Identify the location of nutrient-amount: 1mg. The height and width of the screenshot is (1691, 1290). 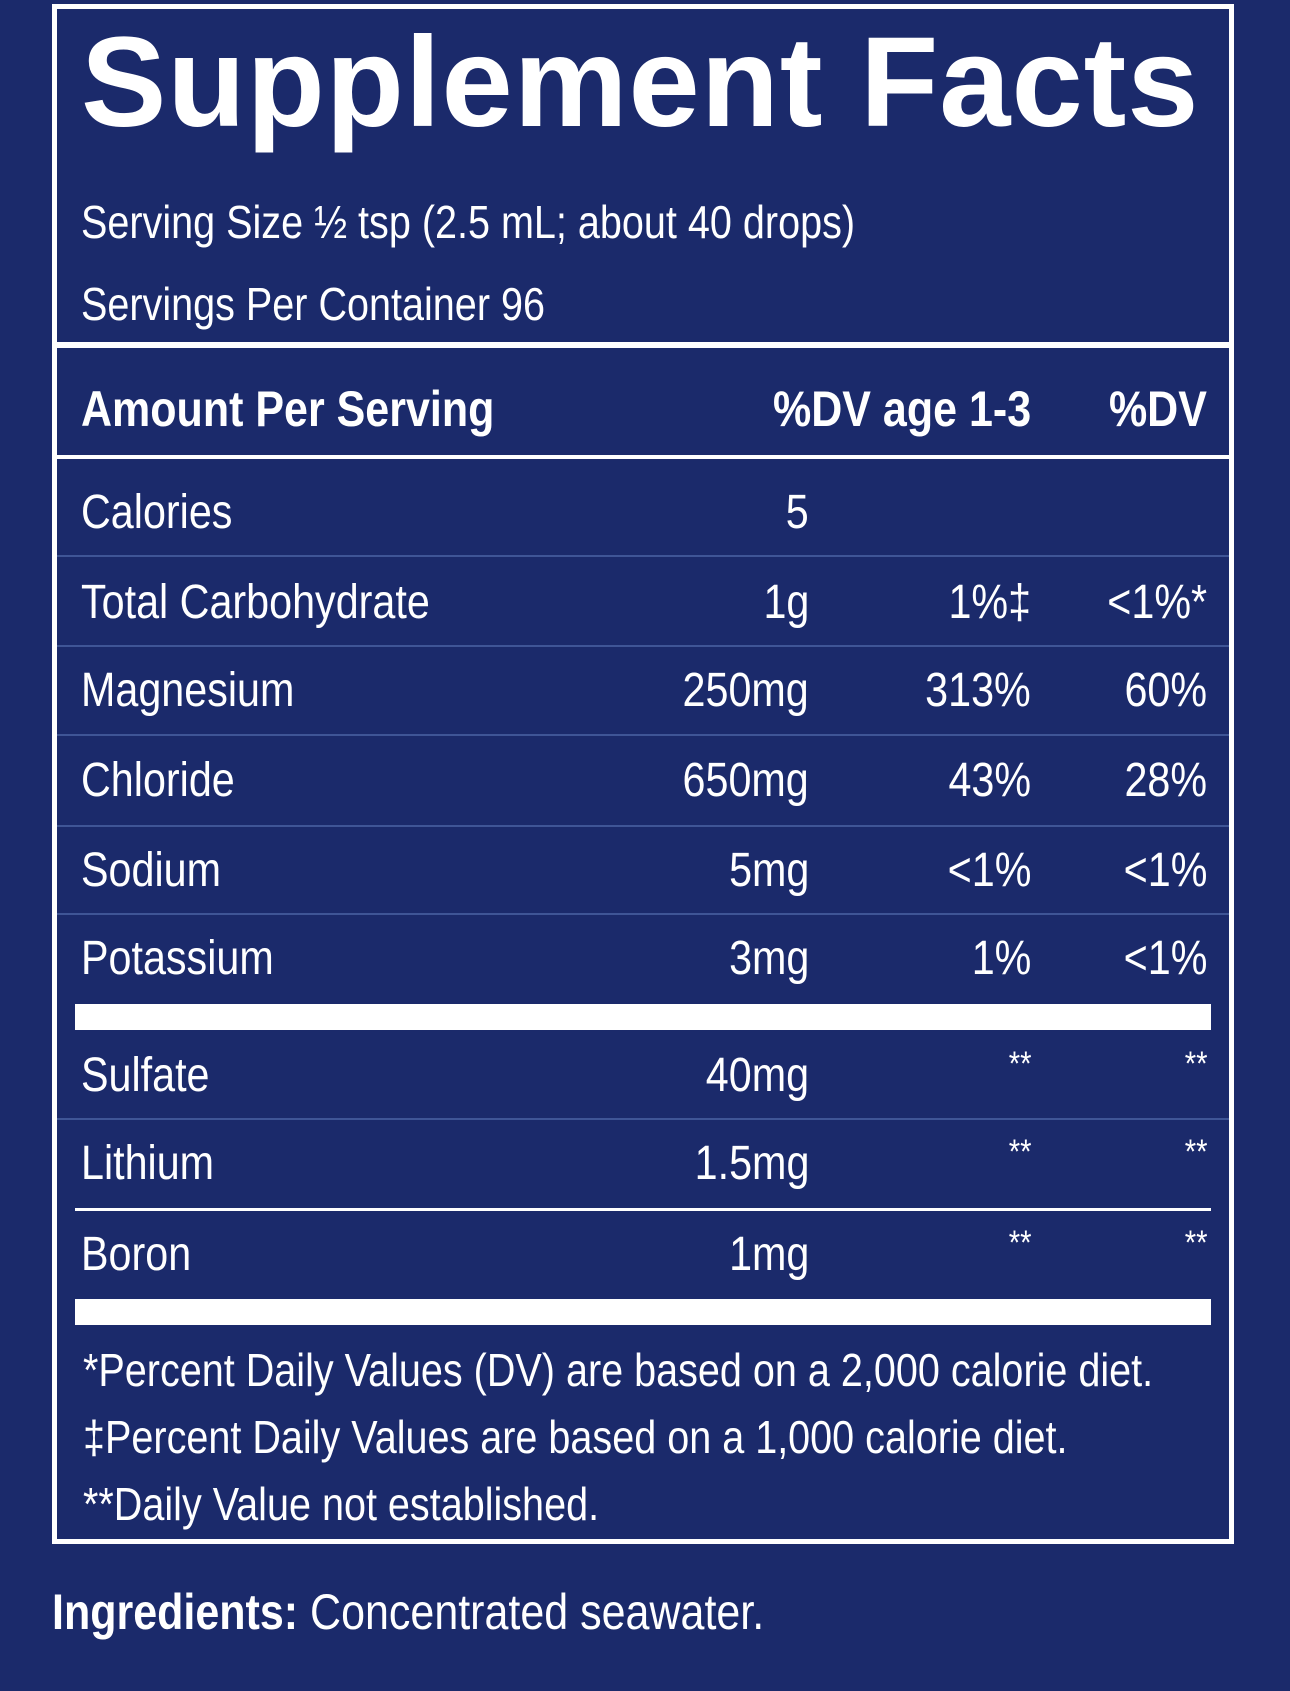
(768, 1254).